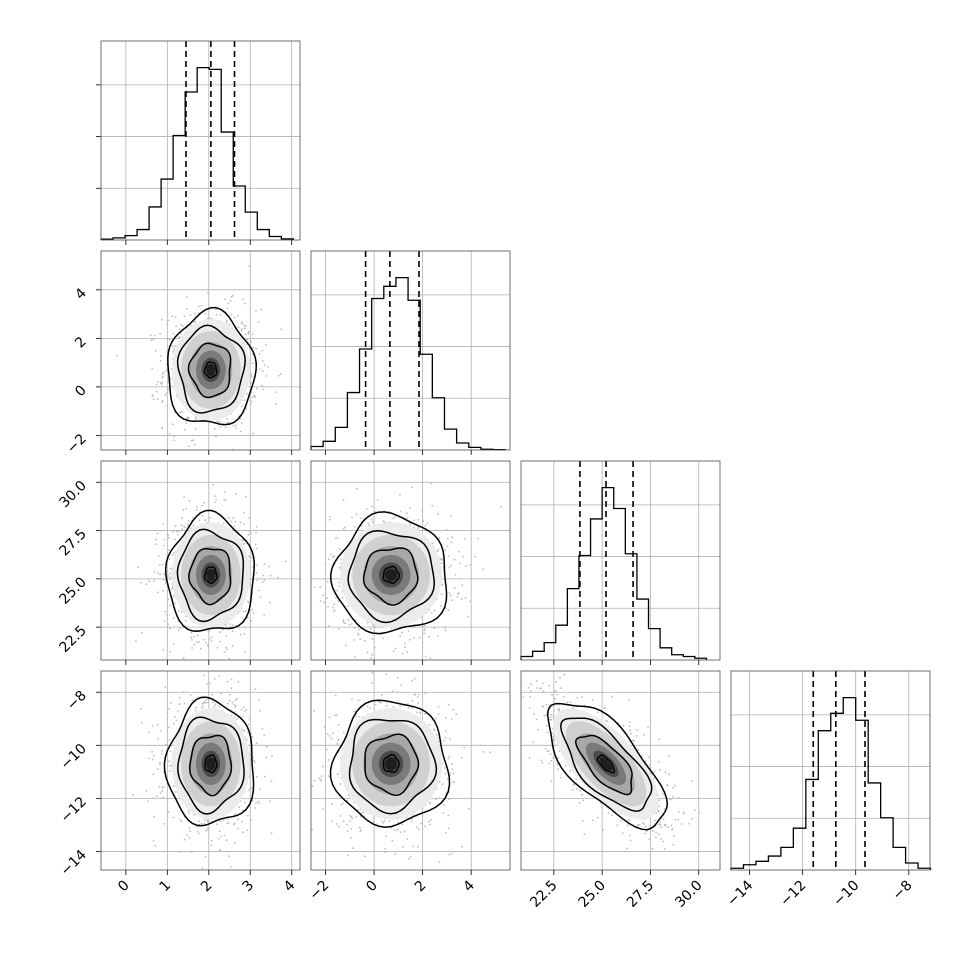 The height and width of the screenshot is (975, 970). I want to click on x-tick-label: −2, so click(319, 891).